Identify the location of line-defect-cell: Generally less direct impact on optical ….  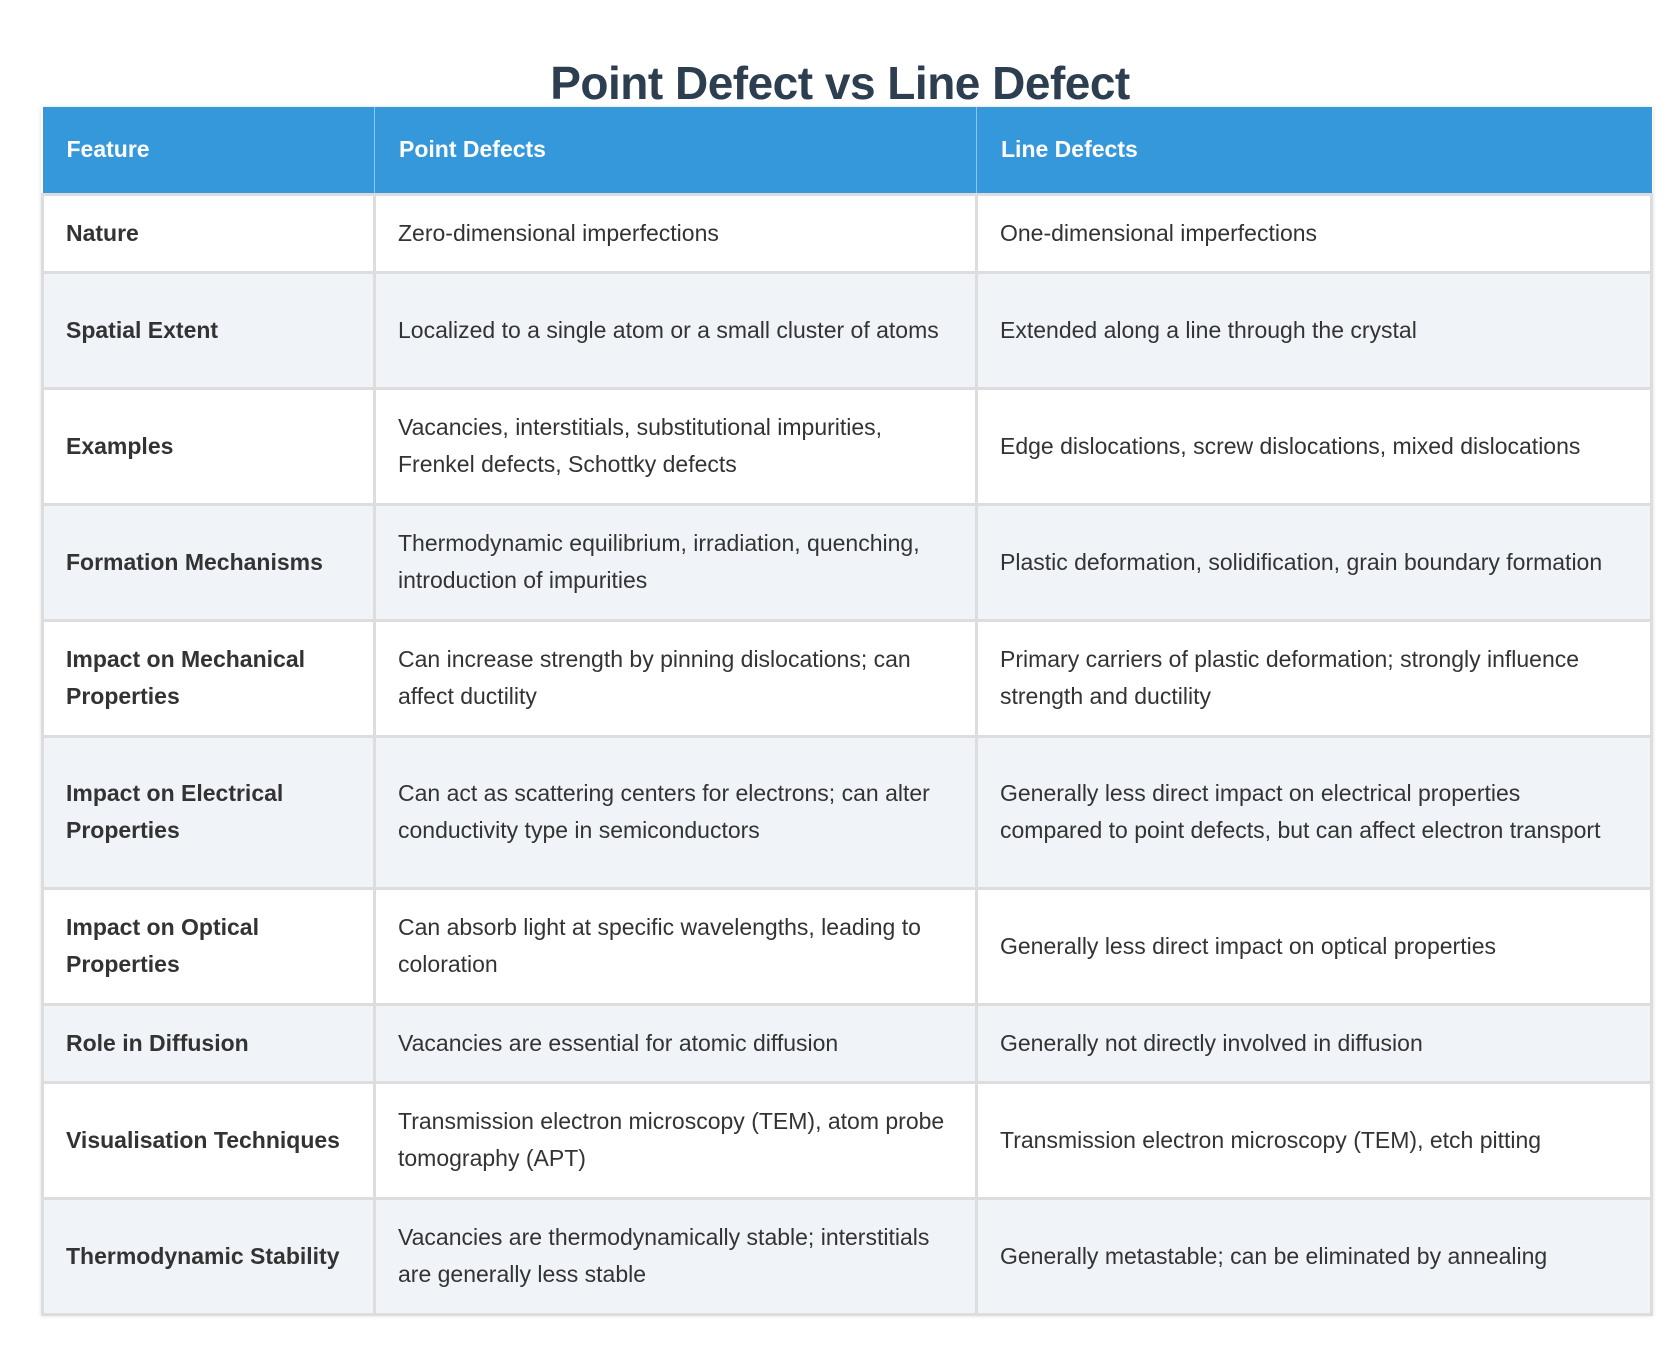
(1314, 946).